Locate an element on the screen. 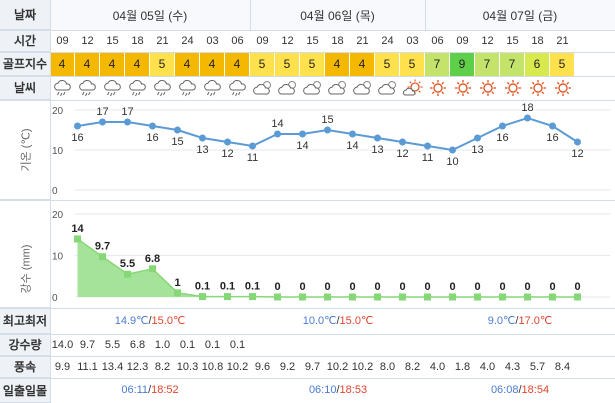  hour-cell: 21 is located at coordinates (362, 41).